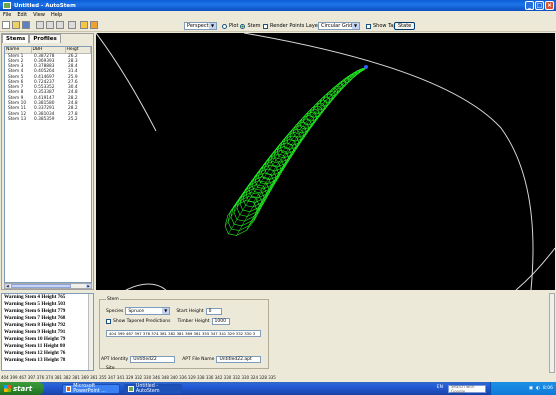 The width and height of the screenshot is (556, 395). I want to click on windows-logo-icon, so click(7, 388).